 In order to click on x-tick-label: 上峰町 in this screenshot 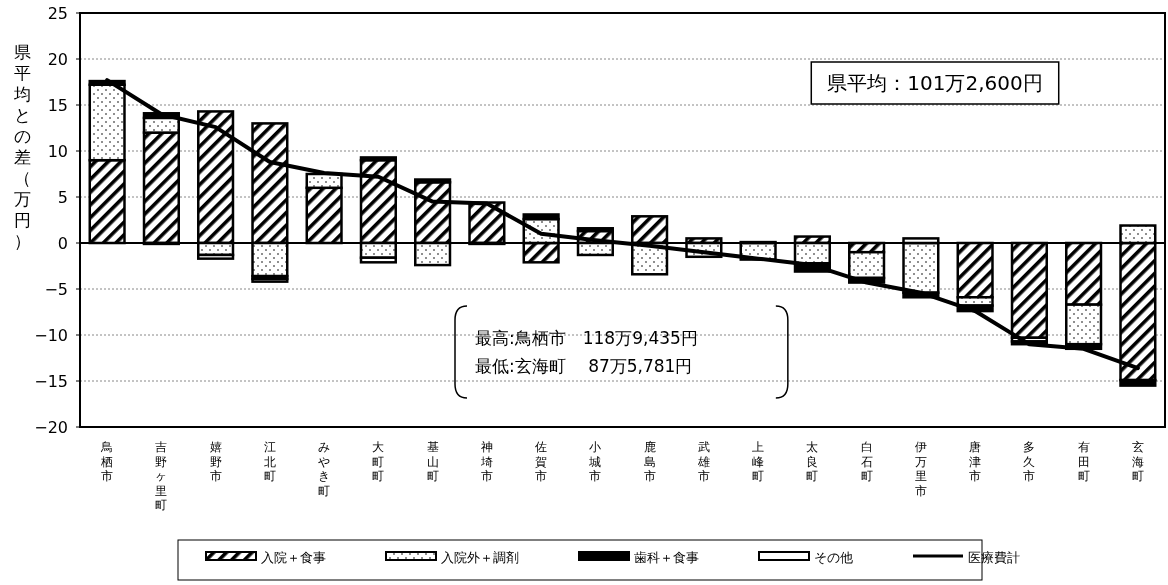, I will do `click(758, 461)`.